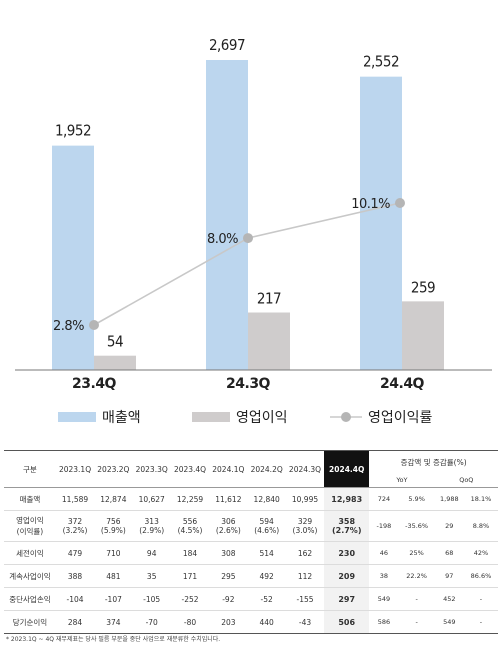  Describe the element at coordinates (113, 526) in the screenshot. I see `table-cell: 756 (5.9%)` at that location.